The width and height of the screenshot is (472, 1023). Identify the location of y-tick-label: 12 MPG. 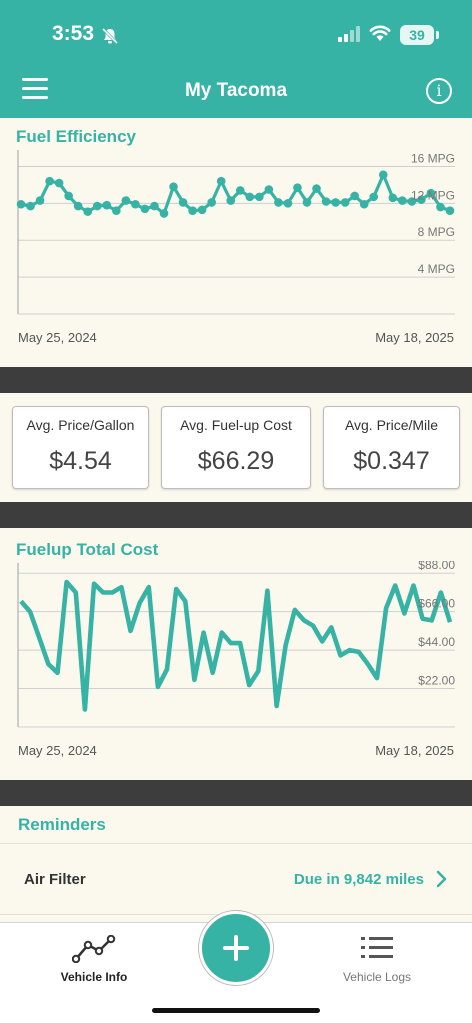
(433, 195).